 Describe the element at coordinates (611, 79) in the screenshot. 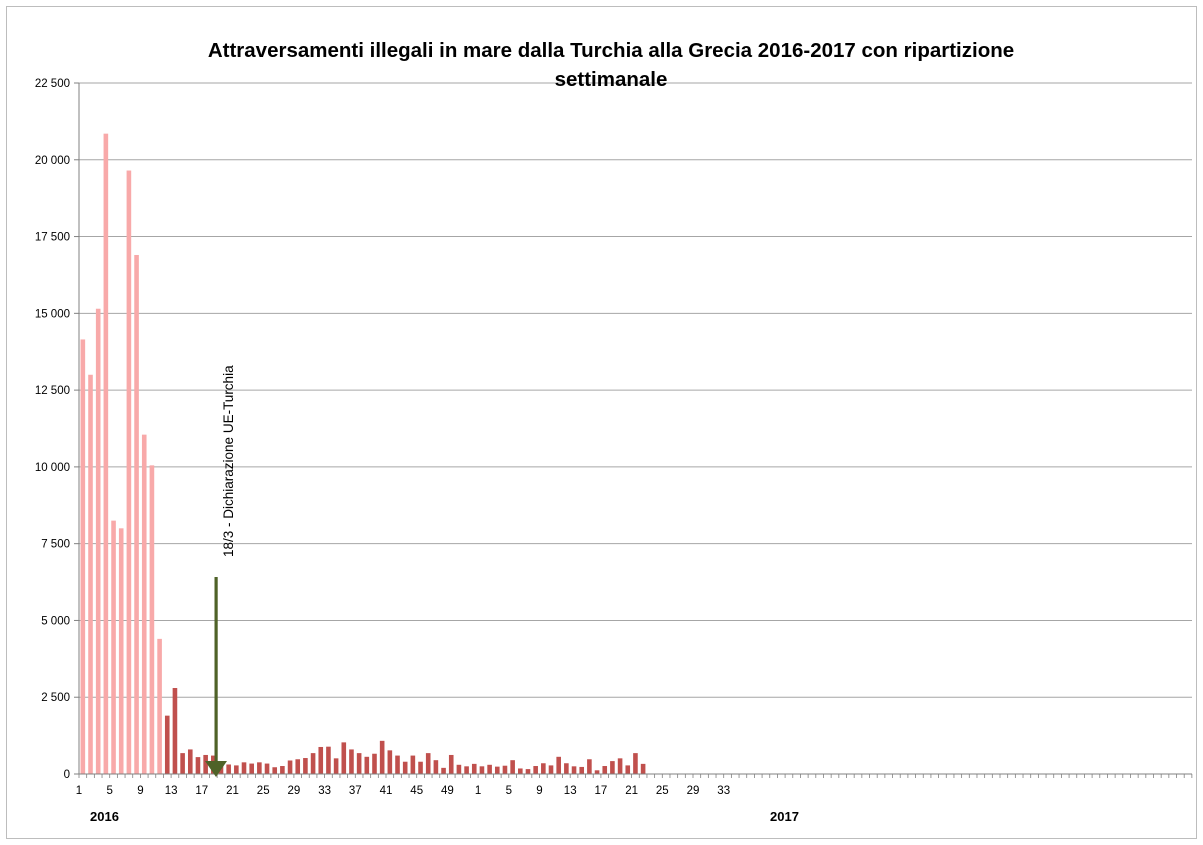

I see `chart-title-line-2: settimanale` at that location.